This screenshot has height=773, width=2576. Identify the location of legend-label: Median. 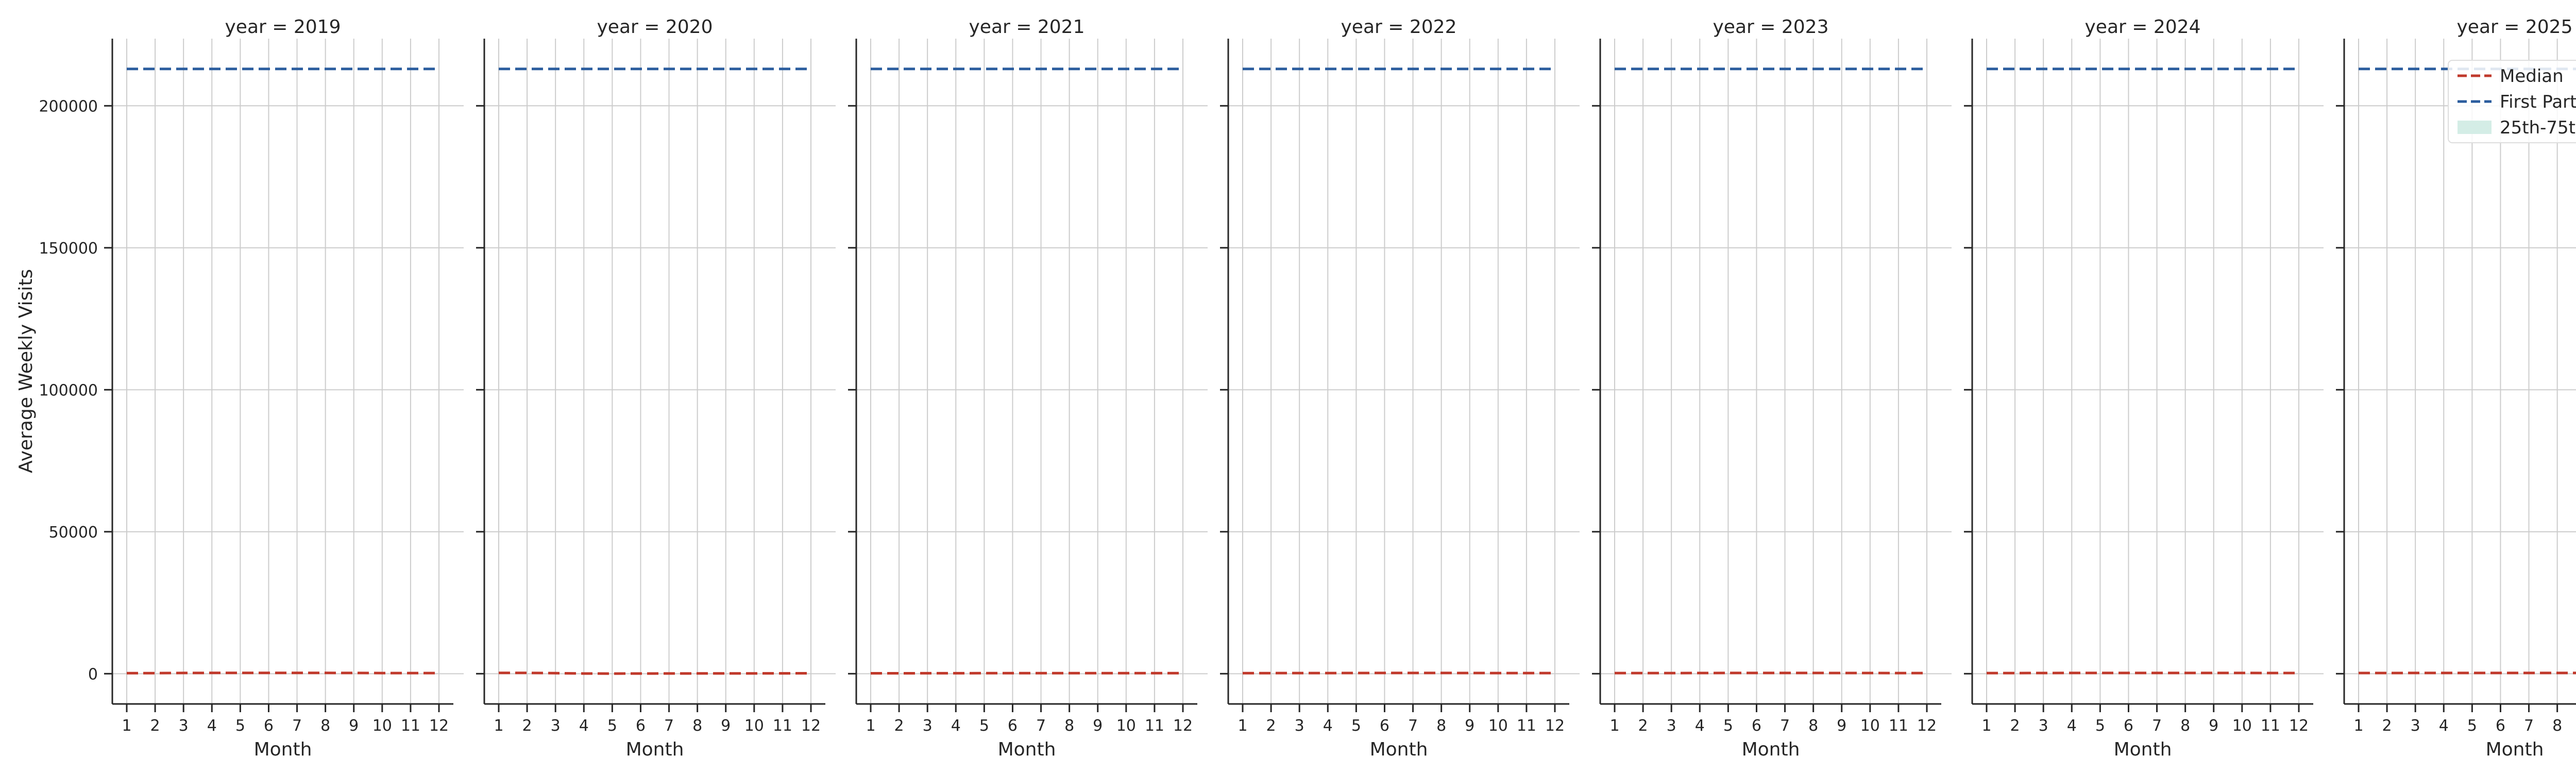
(2532, 76).